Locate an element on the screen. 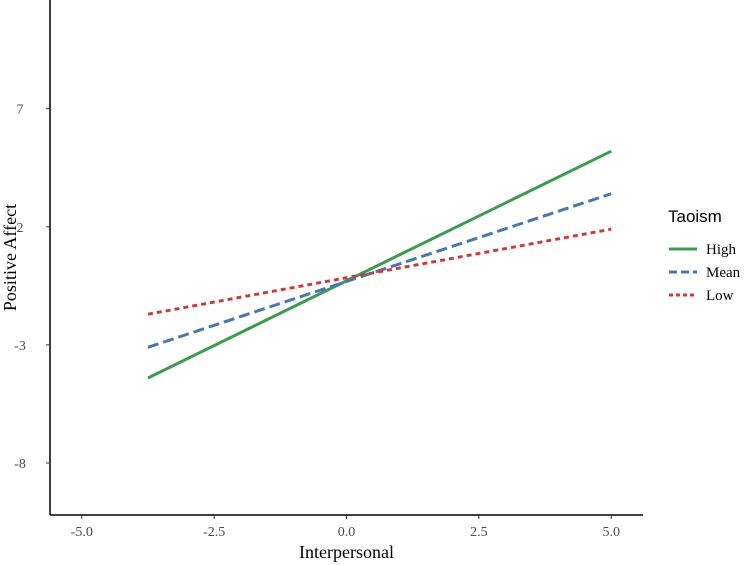 The height and width of the screenshot is (565, 750). x-tick-label: 5.0 is located at coordinates (611, 532).